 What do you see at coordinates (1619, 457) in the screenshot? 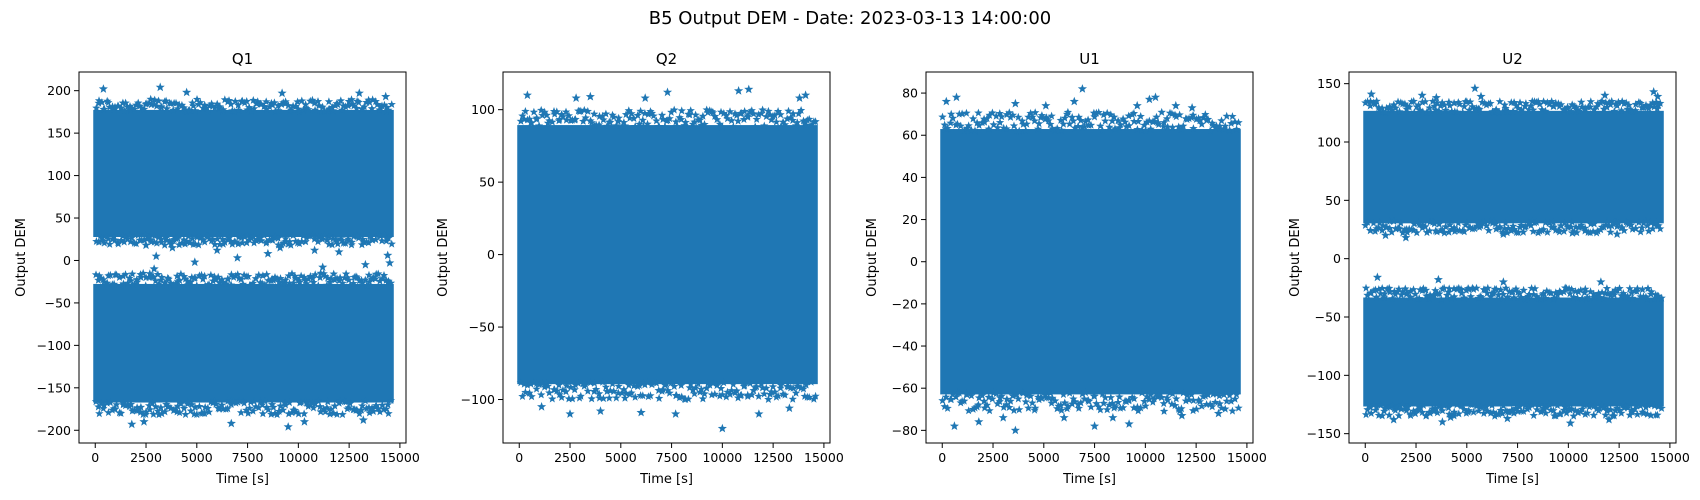
I see `x-tick-label: 12500` at bounding box center [1619, 457].